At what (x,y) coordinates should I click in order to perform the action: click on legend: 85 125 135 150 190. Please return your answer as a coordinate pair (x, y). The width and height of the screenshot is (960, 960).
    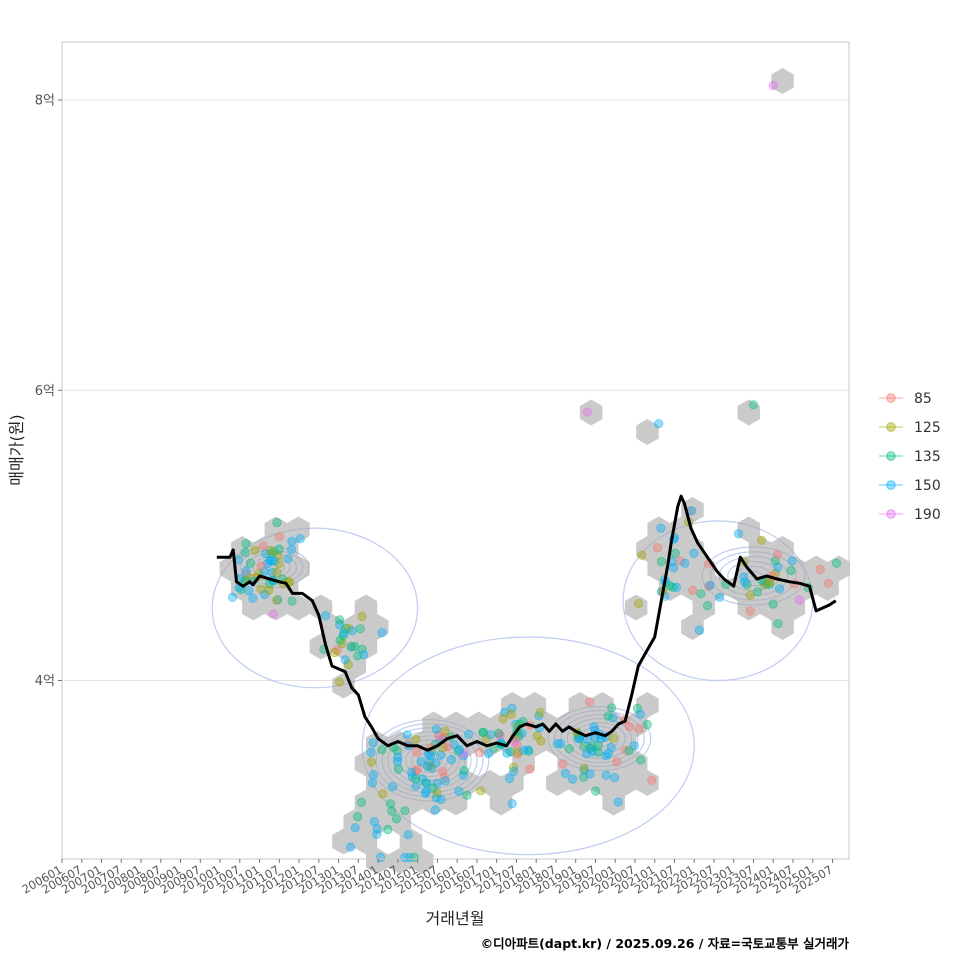
    Looking at the image, I should click on (910, 457).